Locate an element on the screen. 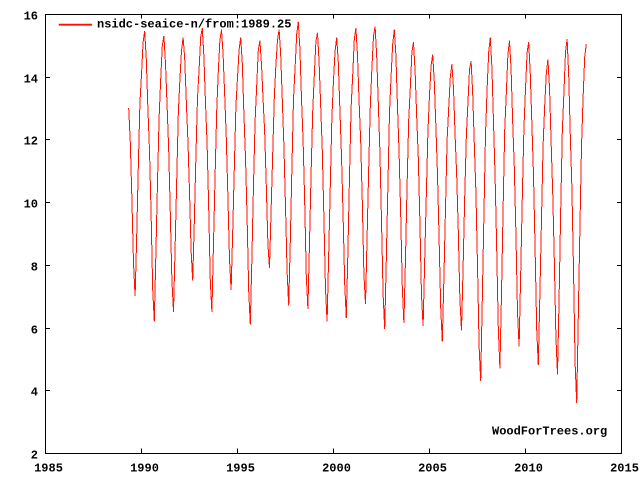  svg-text: 2015 is located at coordinates (624, 469).